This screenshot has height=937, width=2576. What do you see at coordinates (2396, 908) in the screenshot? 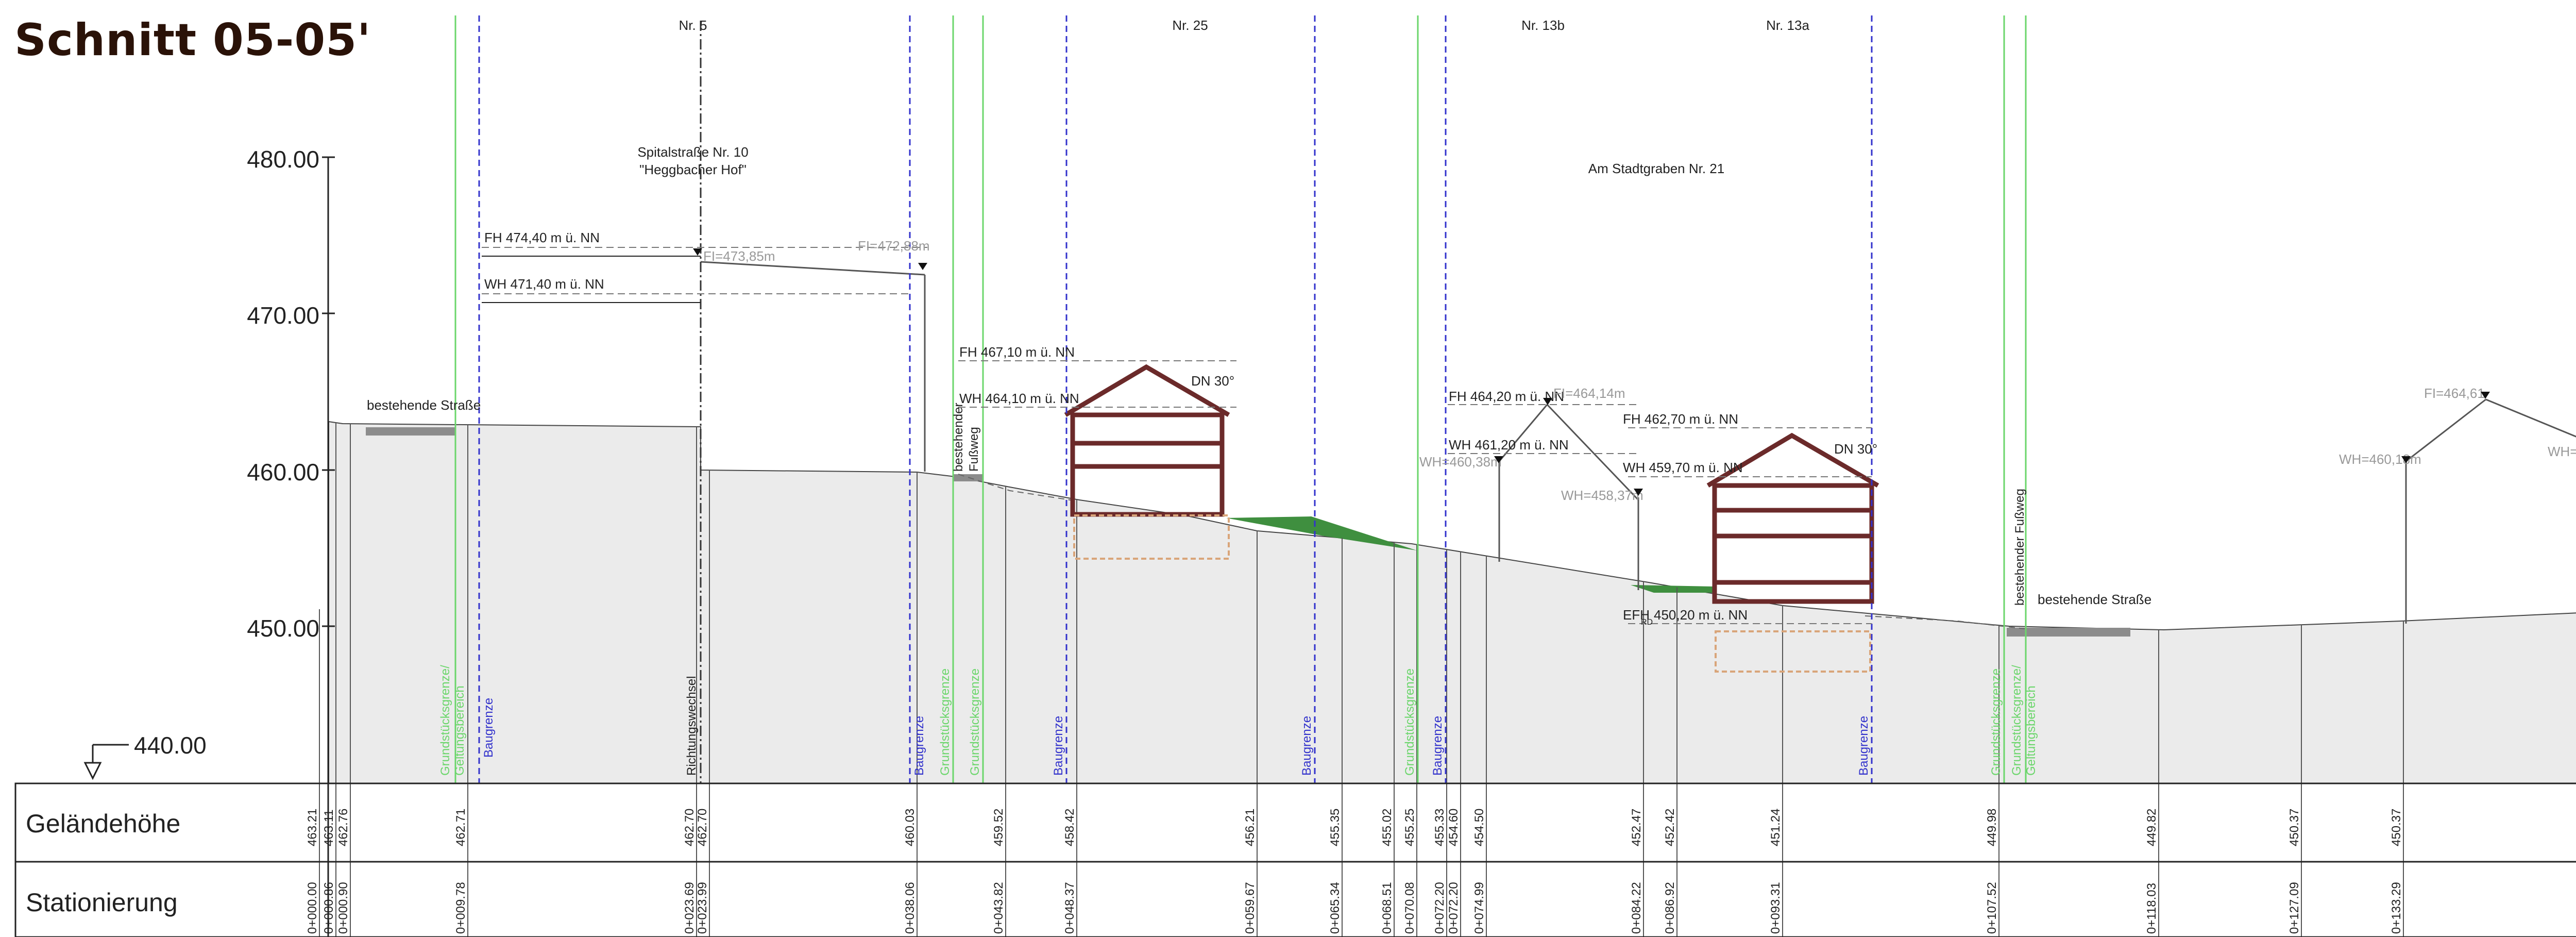
I see `stationierung-value: 0+133.29` at bounding box center [2396, 908].